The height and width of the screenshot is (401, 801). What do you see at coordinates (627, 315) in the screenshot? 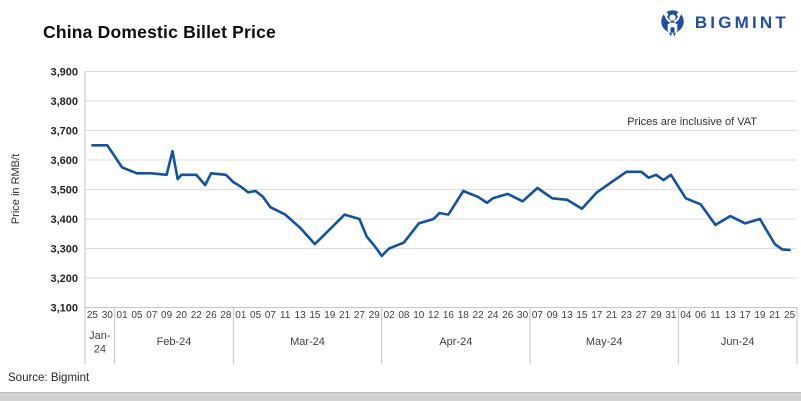
I see `day-tick-label: 23` at bounding box center [627, 315].